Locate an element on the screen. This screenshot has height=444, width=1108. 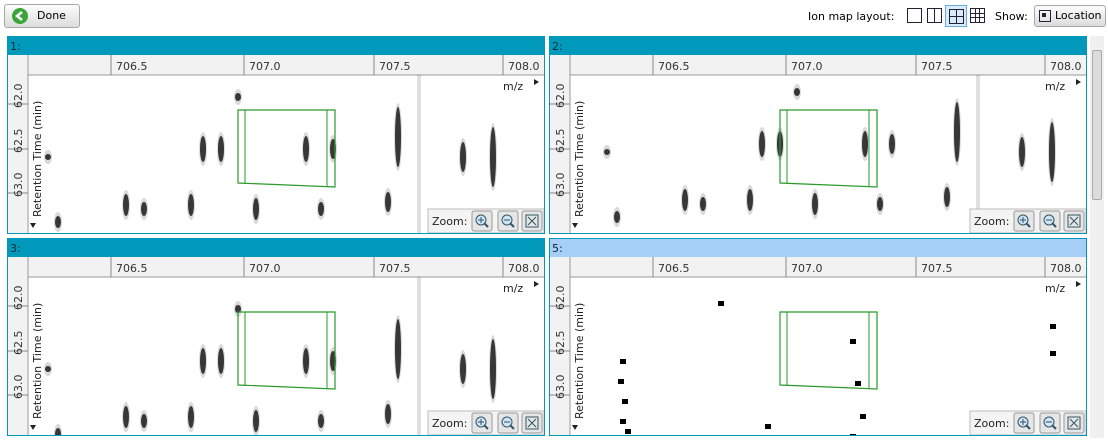
panel-title: 2: is located at coordinates (557, 46).